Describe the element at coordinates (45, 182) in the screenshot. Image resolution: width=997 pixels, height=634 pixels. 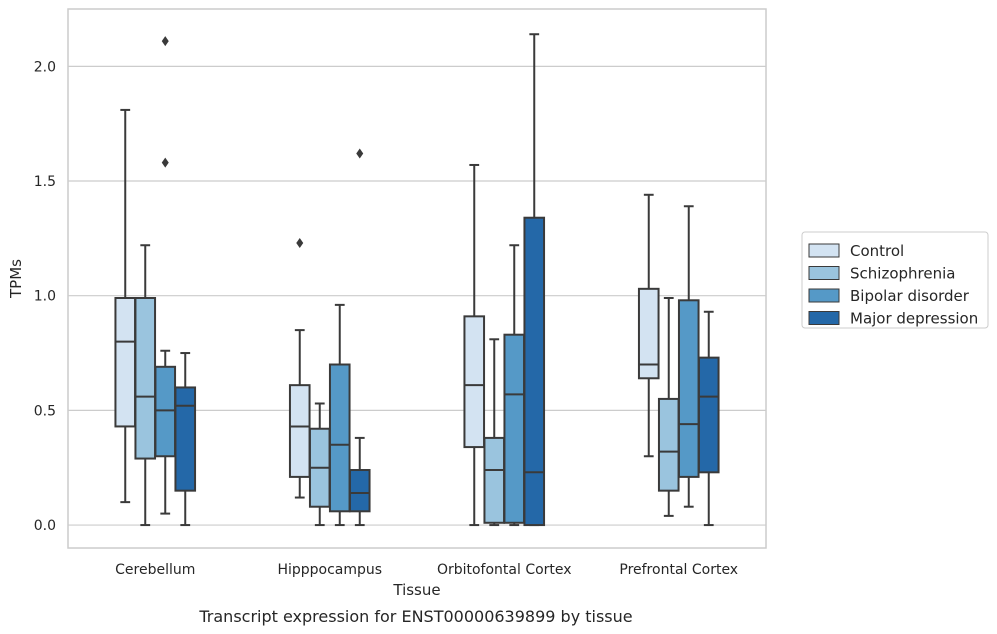
I see `y-tick-label: 1.5` at that location.